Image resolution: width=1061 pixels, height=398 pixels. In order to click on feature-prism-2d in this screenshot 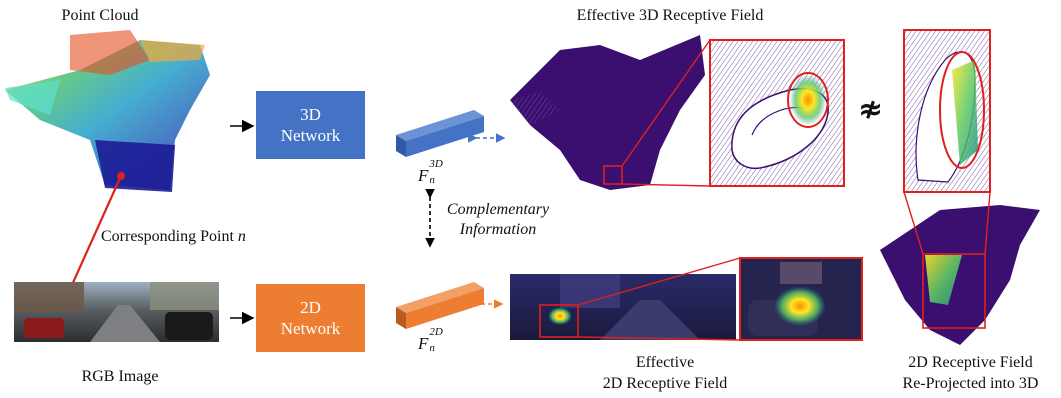, I will do `click(440, 305)`.